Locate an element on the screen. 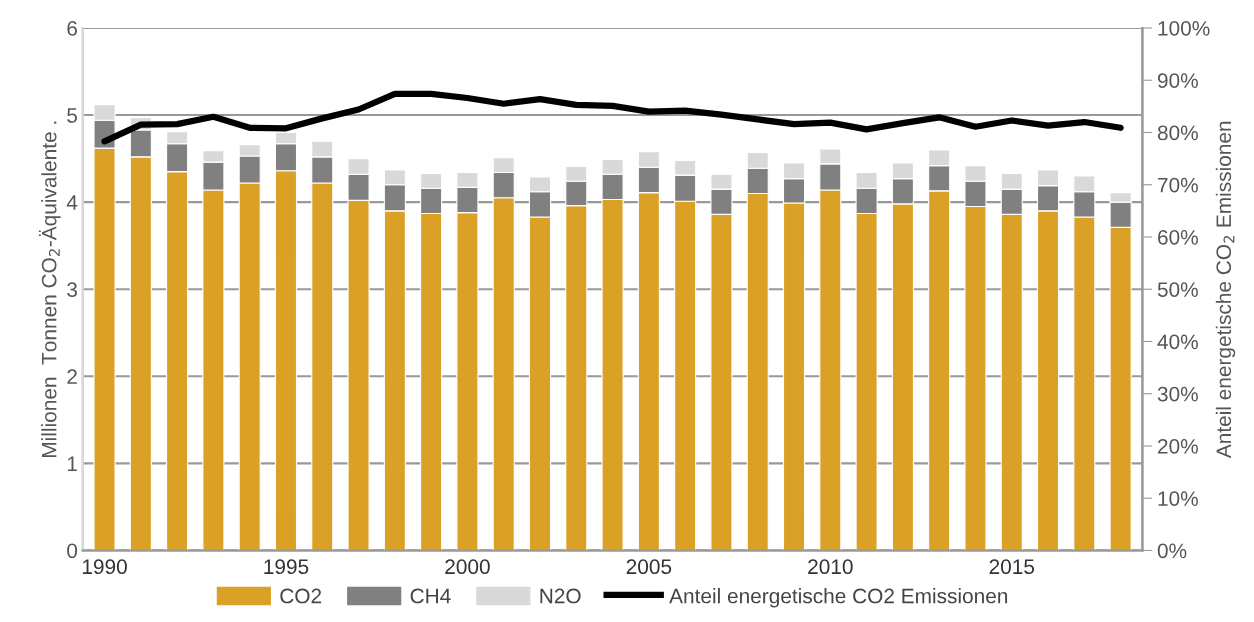  y2-tick-label: 80% is located at coordinates (1177, 133).